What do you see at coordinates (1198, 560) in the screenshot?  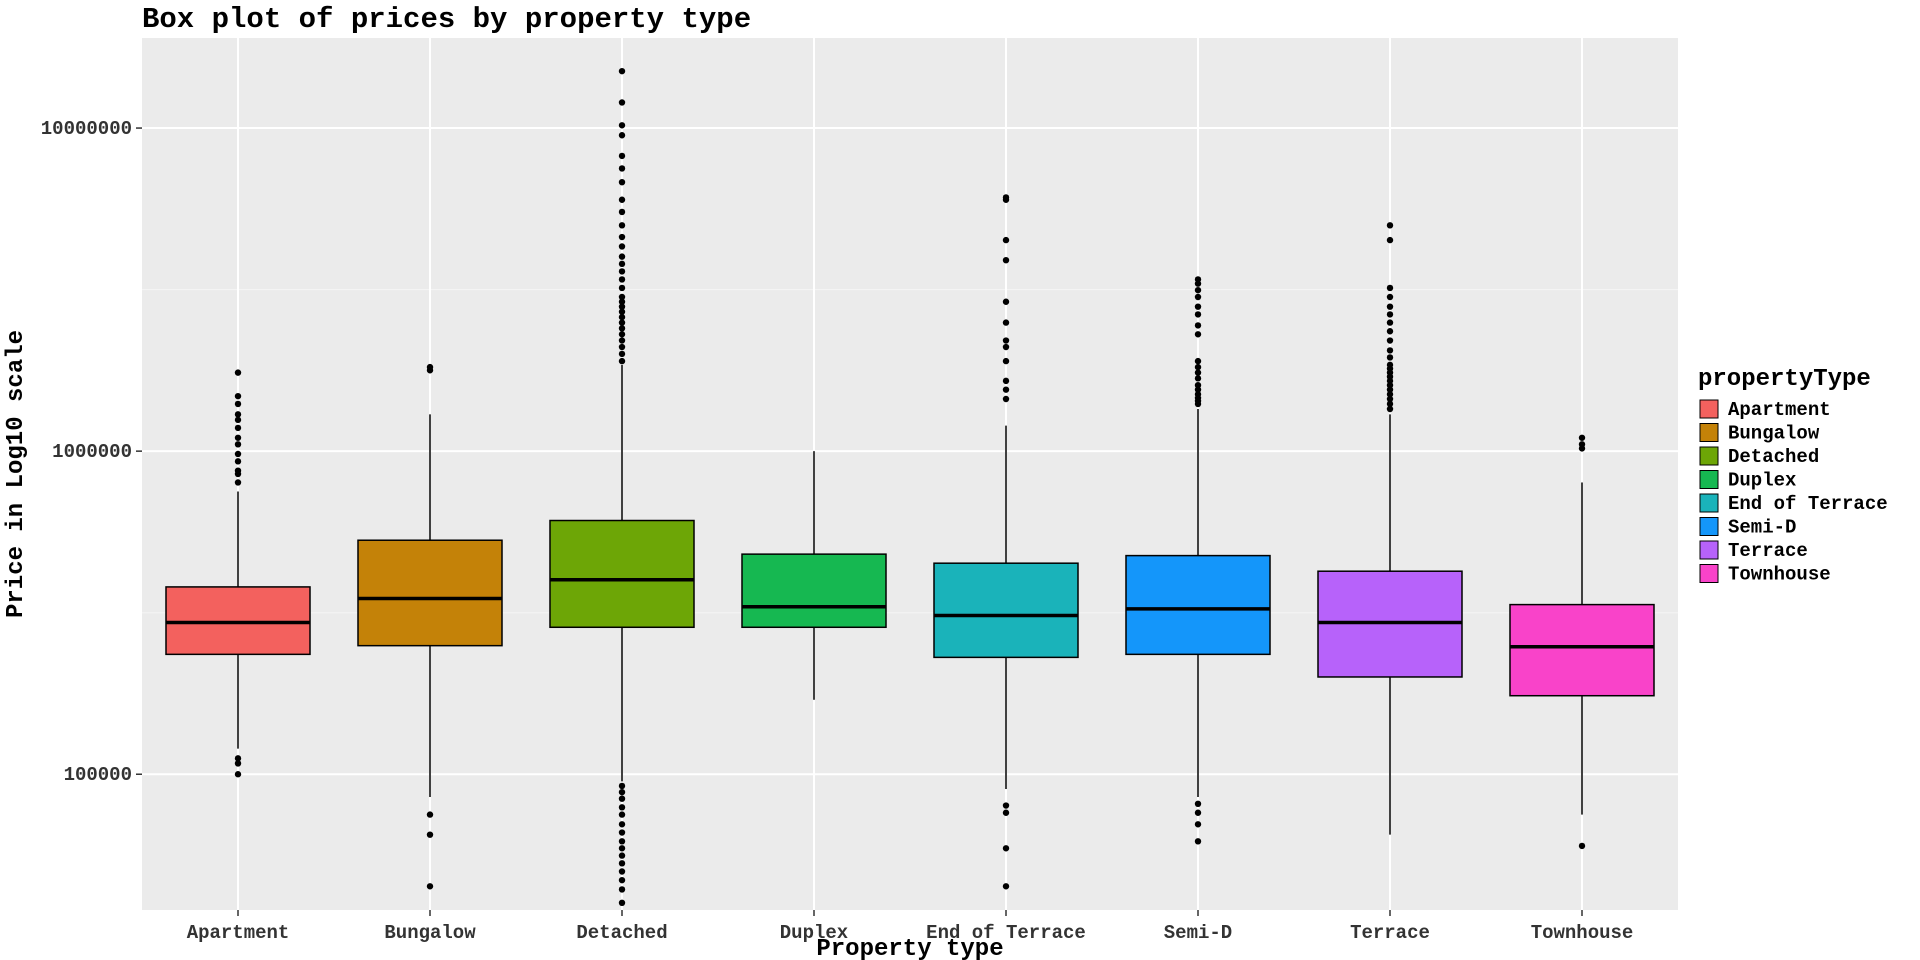 I see `box-semi-d` at bounding box center [1198, 560].